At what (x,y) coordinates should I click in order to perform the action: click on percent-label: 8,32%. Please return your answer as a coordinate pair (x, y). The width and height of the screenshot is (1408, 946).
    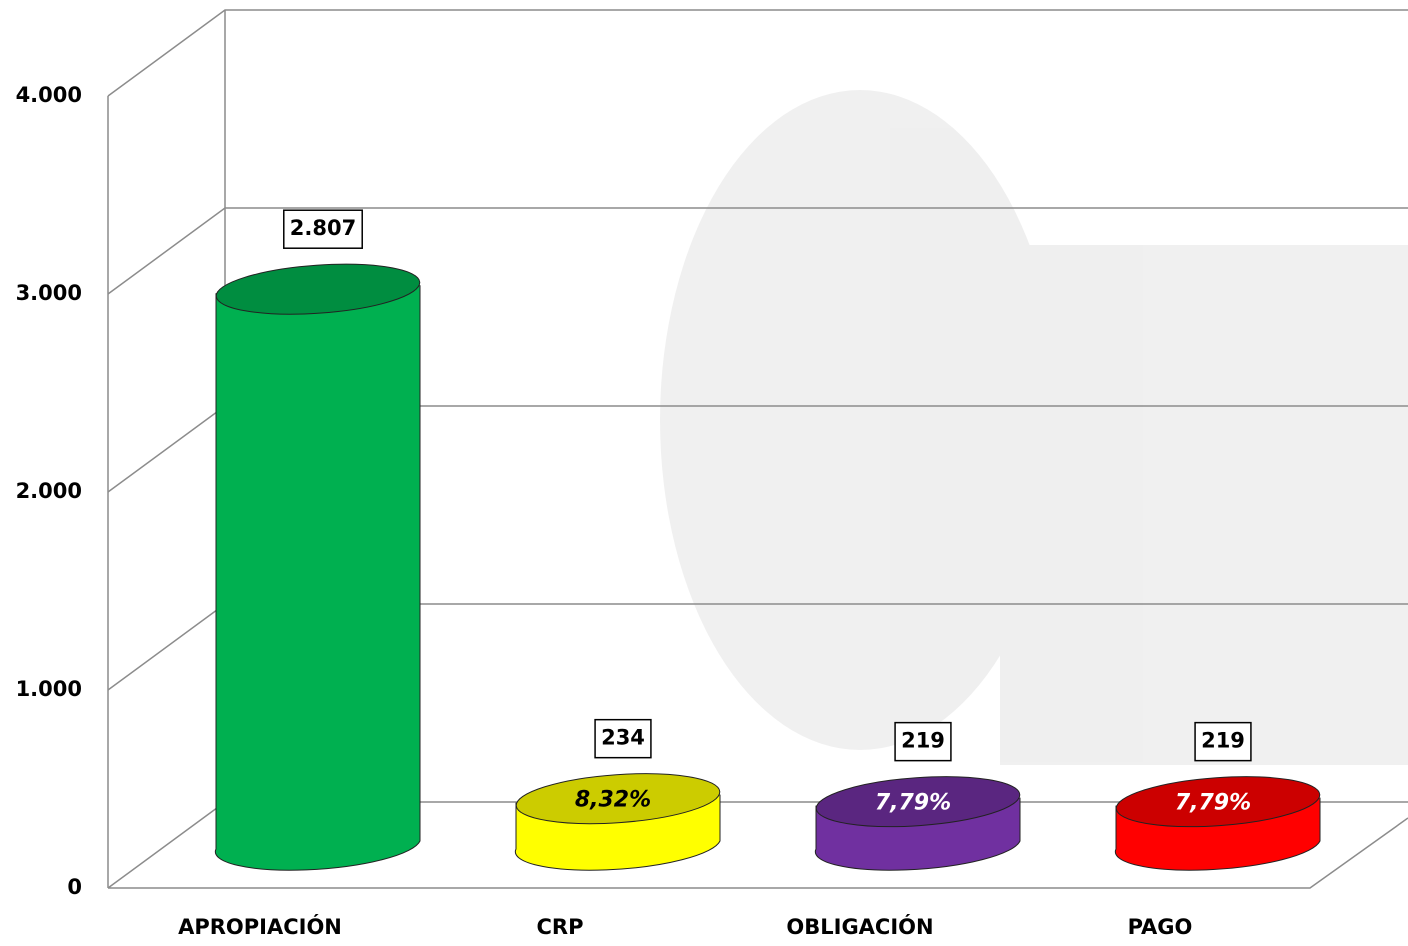
    Looking at the image, I should click on (613, 800).